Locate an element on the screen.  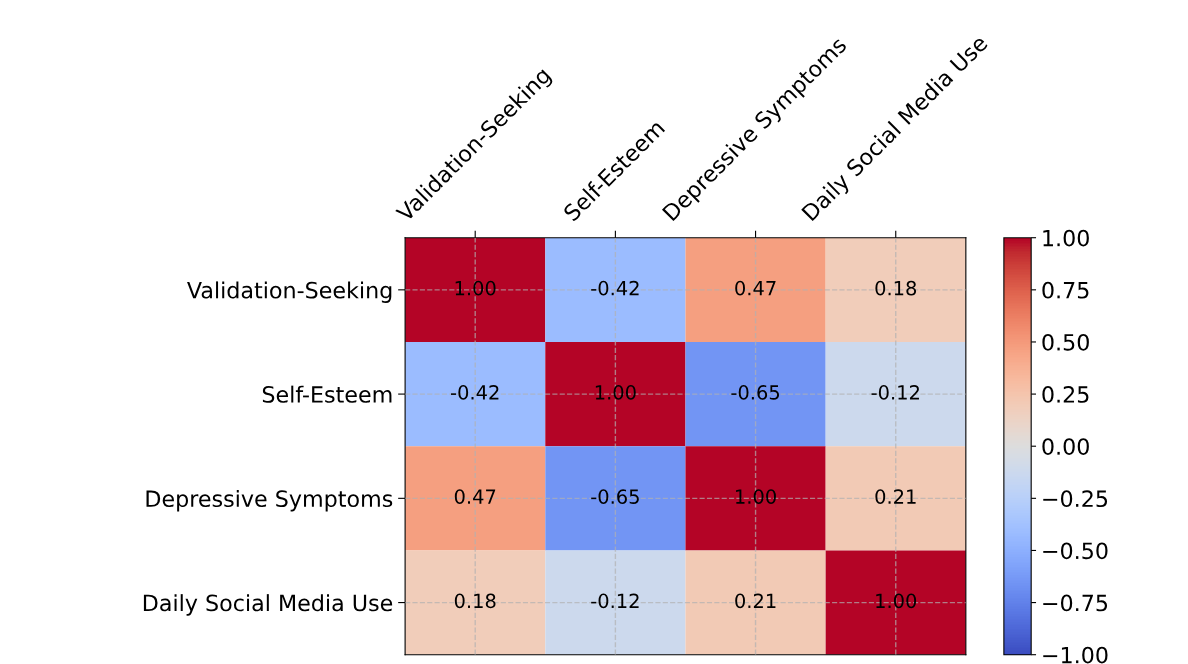
color-bar-label: 1.00 is located at coordinates (1066, 238).